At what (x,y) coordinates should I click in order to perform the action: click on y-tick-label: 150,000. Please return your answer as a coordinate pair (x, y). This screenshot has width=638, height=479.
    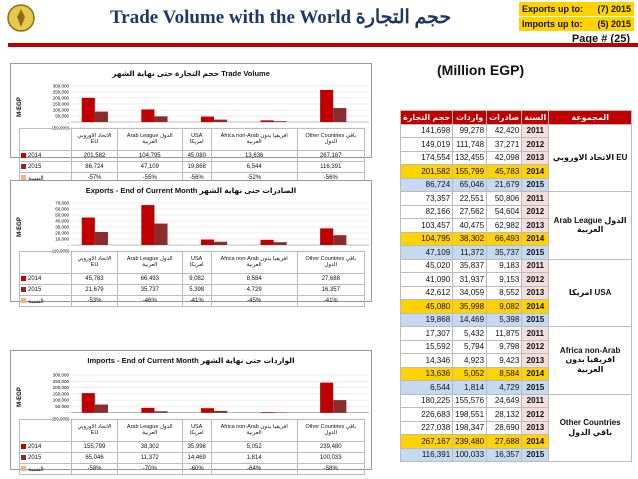
    Looking at the image, I should click on (61, 393).